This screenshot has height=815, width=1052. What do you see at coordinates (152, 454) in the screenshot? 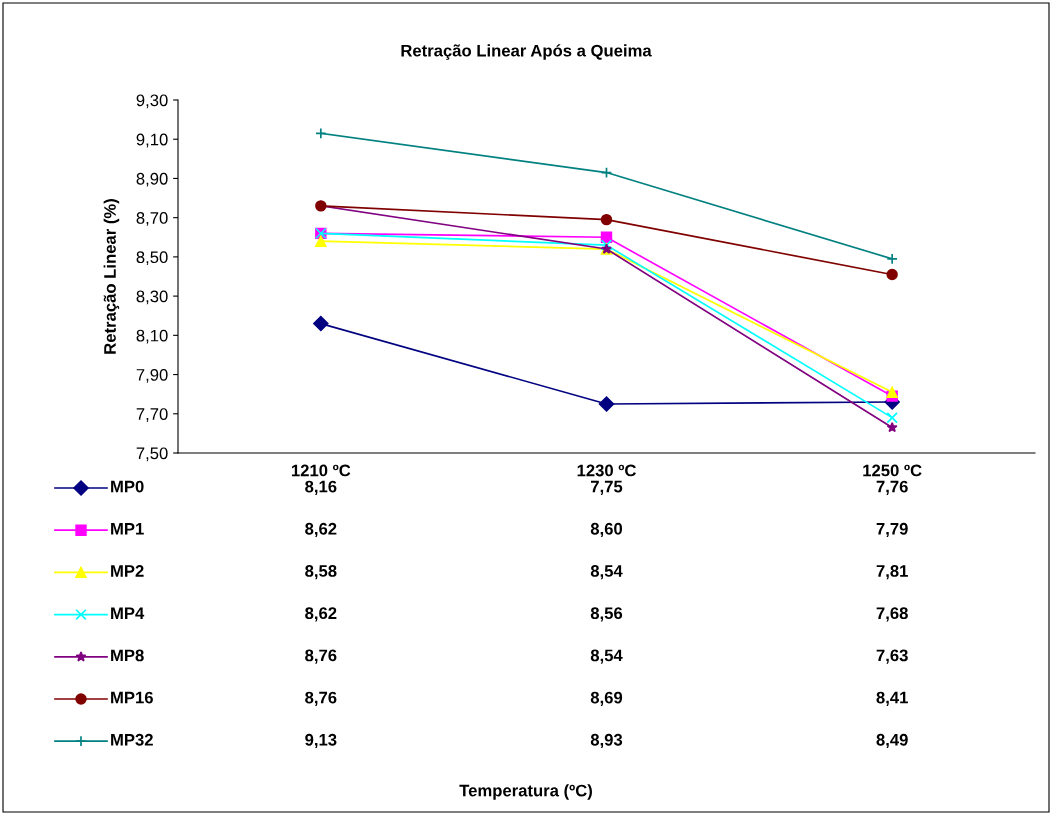
I see `y-tick-label: 7,50` at bounding box center [152, 454].